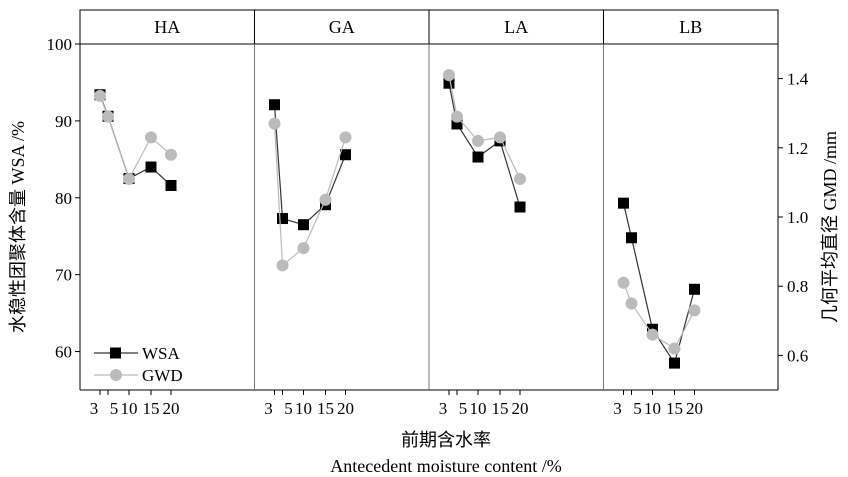 The width and height of the screenshot is (848, 477). I want to click on gwd-line-ga, so click(310, 195).